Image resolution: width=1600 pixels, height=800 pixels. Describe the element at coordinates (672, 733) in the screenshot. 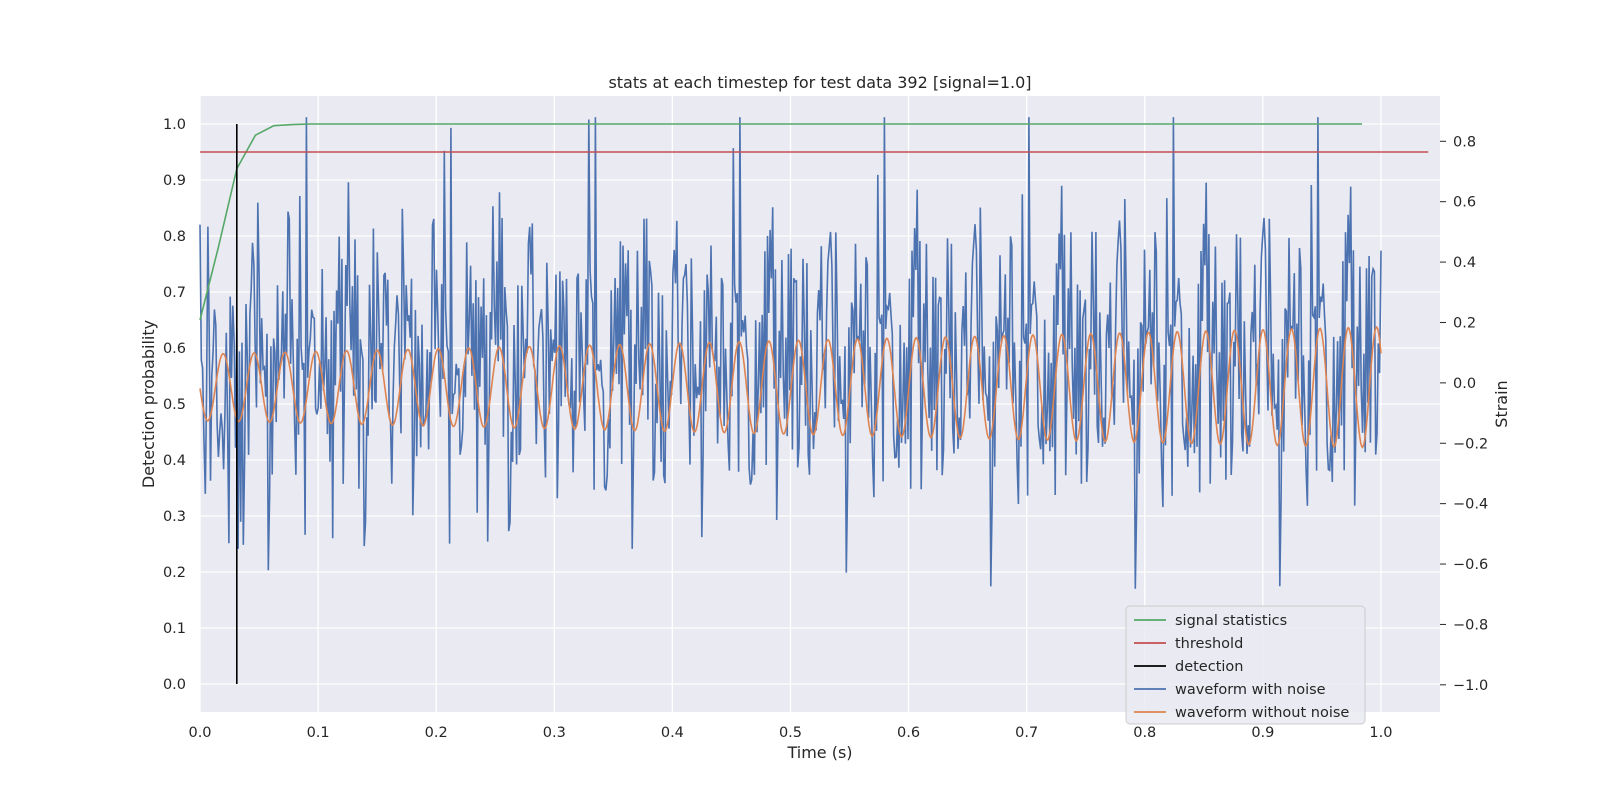

I see `x-tick-label: 0.4` at that location.